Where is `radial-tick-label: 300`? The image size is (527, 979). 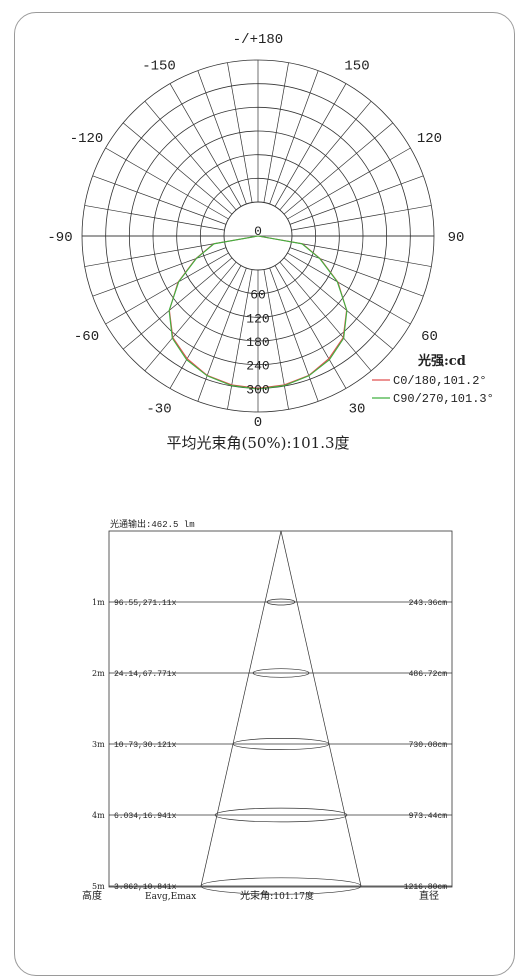 radial-tick-label: 300 is located at coordinates (257, 389).